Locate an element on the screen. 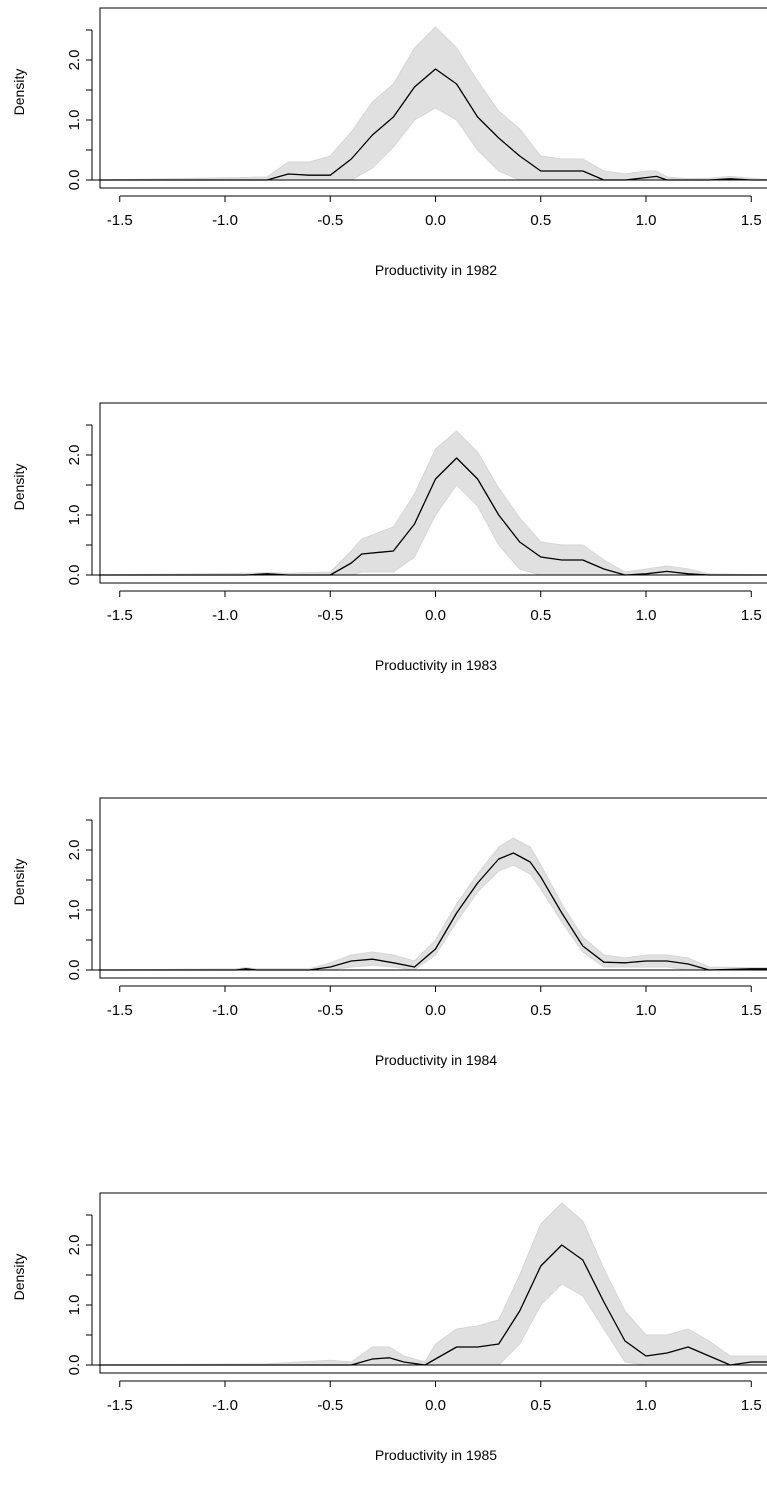  x-axis-title: Productivity in 1984 is located at coordinates (436, 1060).